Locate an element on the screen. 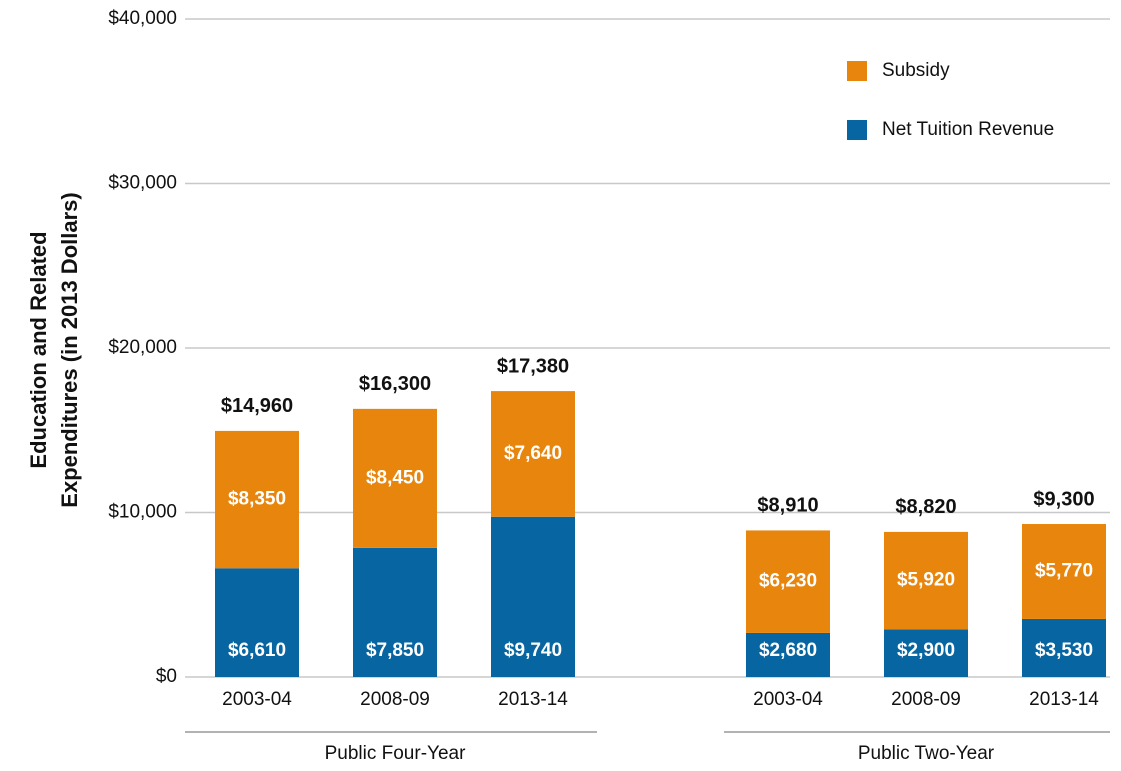 Image resolution: width=1121 pixels, height=771 pixels. segment-label: $5,920 is located at coordinates (926, 580).